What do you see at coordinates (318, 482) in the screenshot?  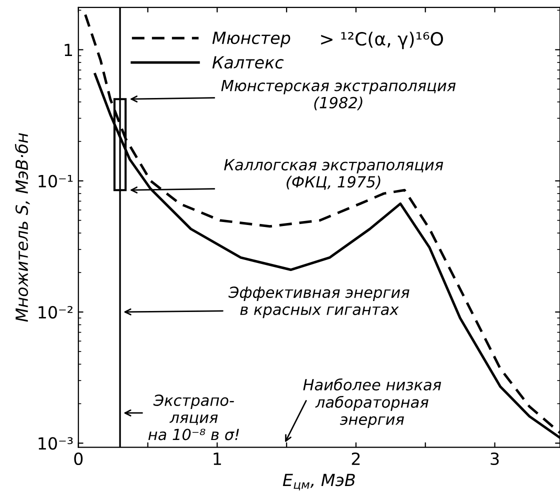 I see `x-axis-title: E$_{цм}$, МэВ` at bounding box center [318, 482].